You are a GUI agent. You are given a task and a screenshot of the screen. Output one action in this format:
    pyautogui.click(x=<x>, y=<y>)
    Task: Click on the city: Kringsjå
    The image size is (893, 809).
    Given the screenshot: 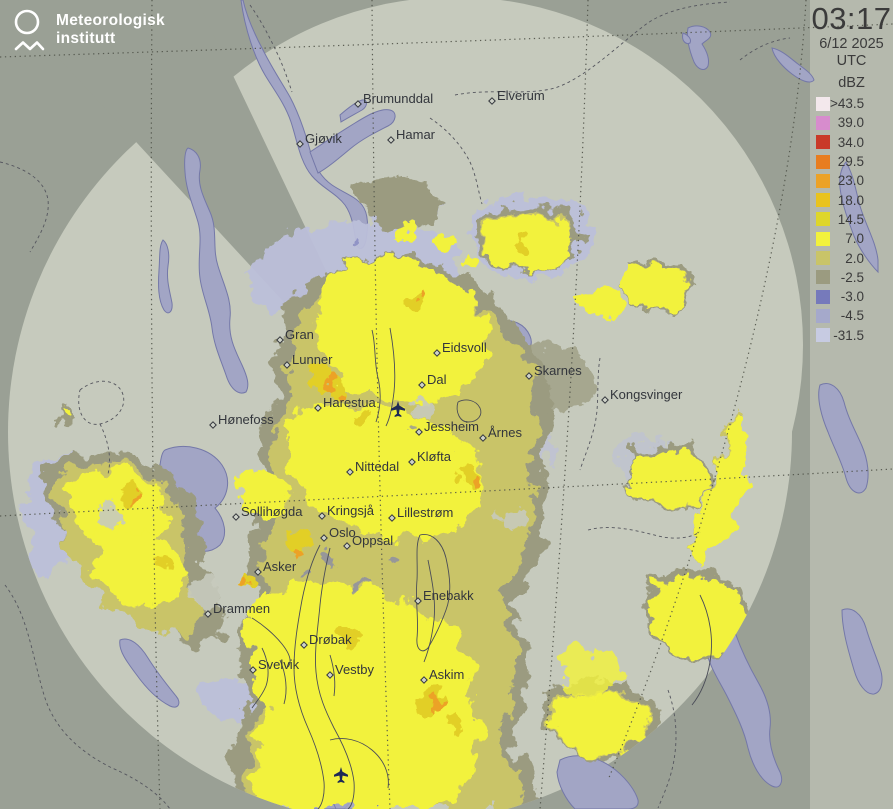 What is the action you would take?
    pyautogui.click(x=346, y=511)
    